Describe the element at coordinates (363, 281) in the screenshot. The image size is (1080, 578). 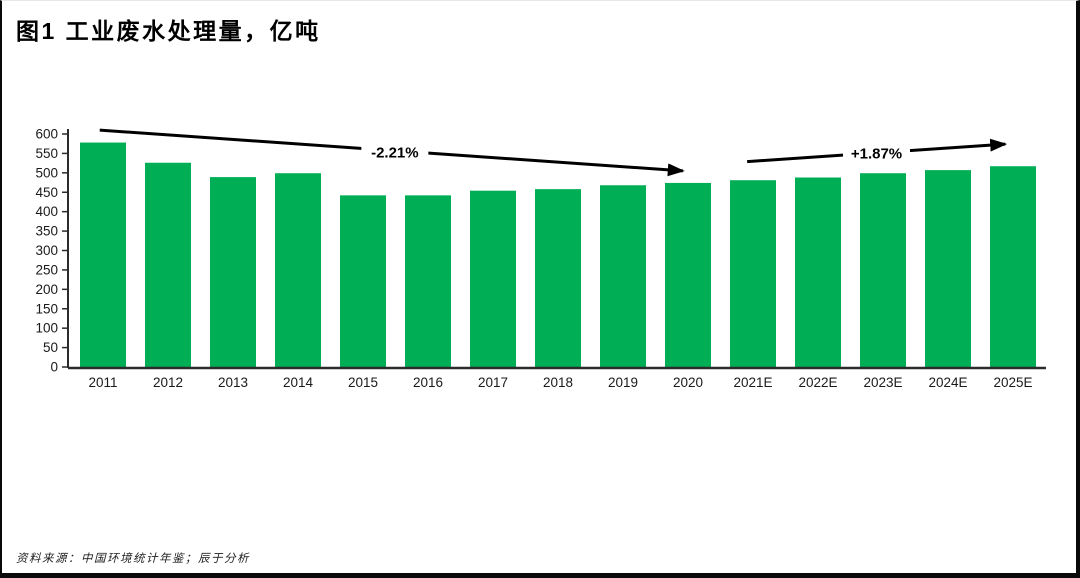
I see `bar-2015` at that location.